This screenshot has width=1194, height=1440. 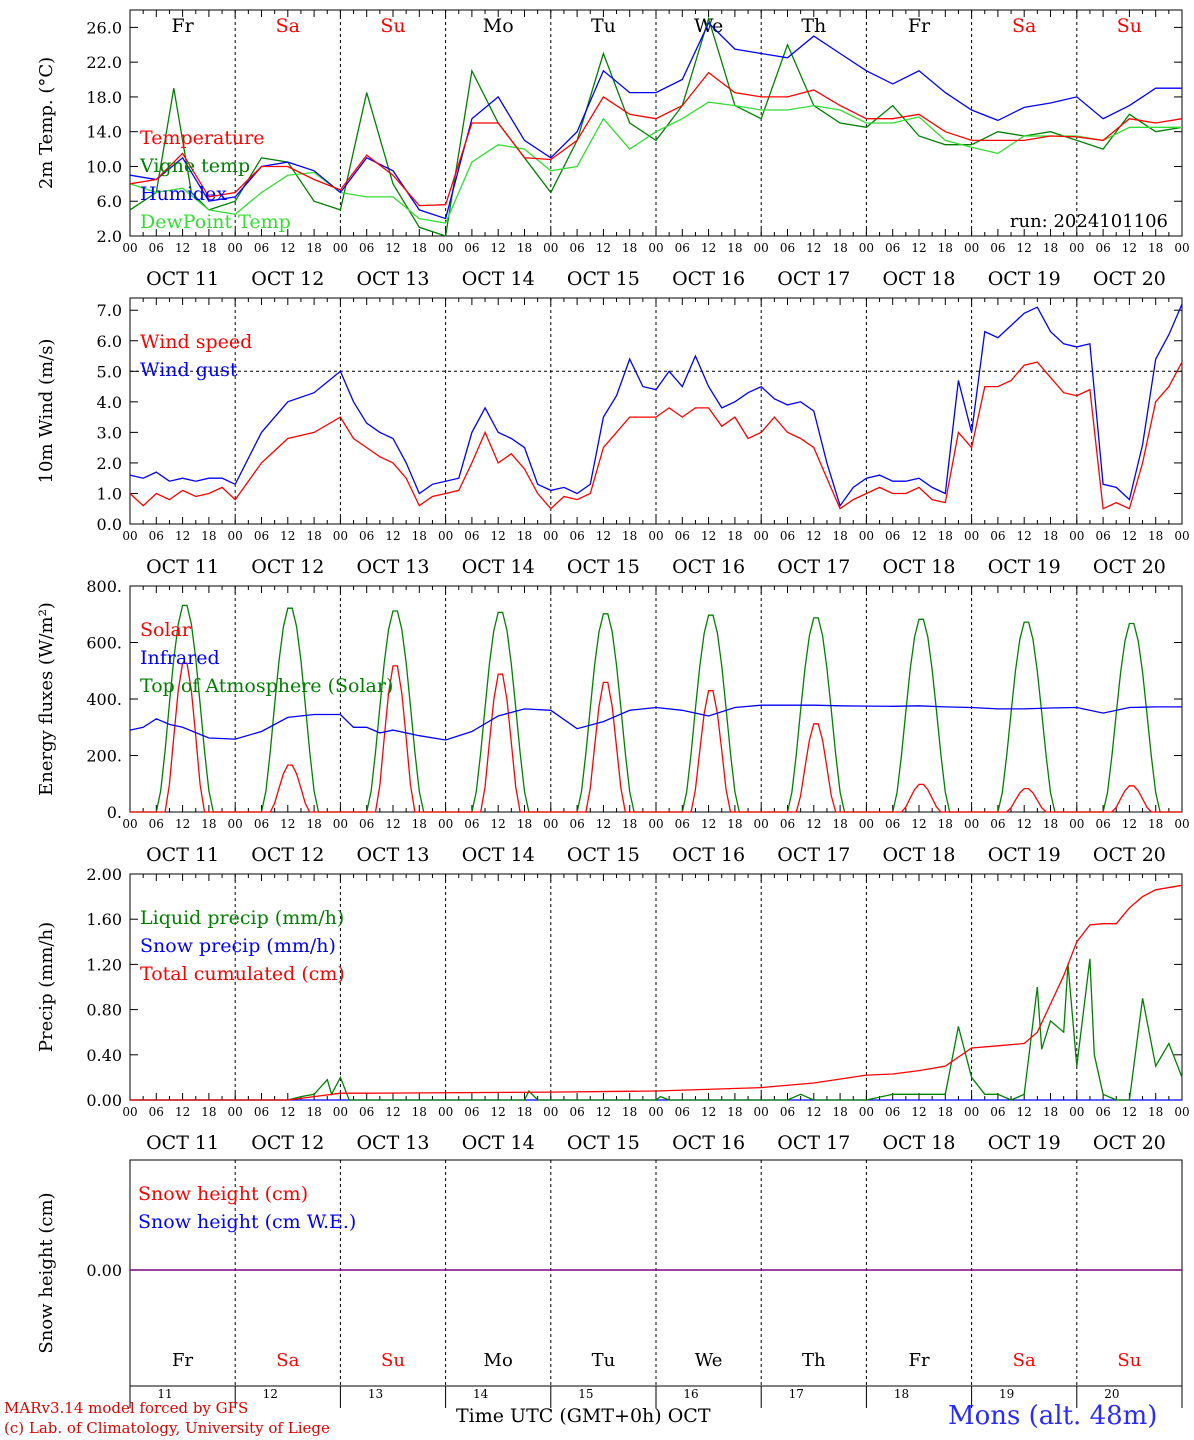 What do you see at coordinates (46, 1272) in the screenshot?
I see `y-axis-label: Snow height (cm)` at bounding box center [46, 1272].